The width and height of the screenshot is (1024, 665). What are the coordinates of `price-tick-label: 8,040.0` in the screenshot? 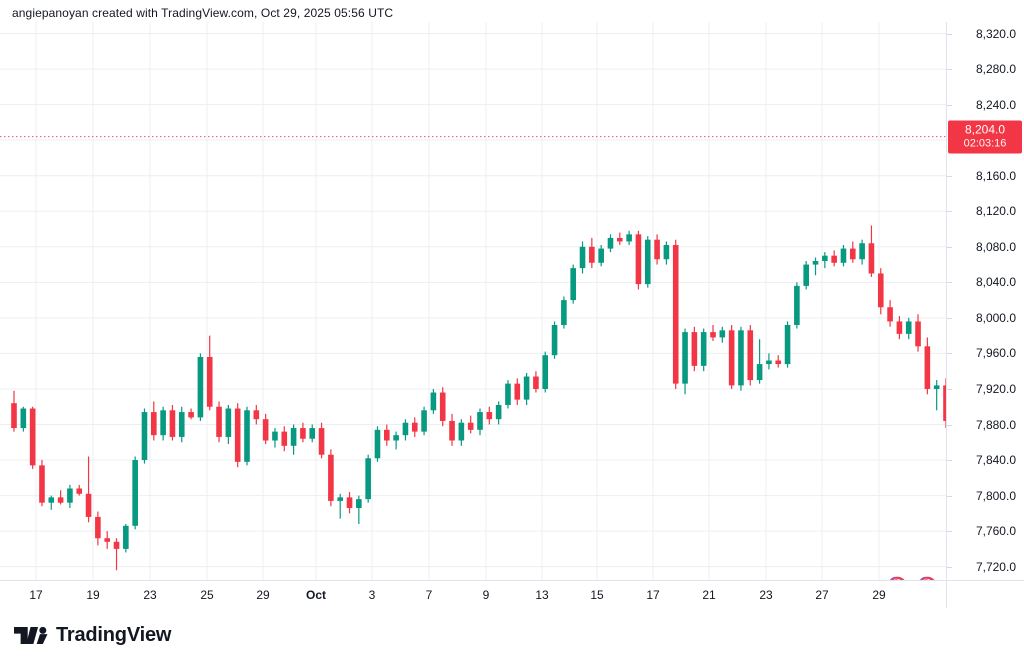 It's located at (995, 282).